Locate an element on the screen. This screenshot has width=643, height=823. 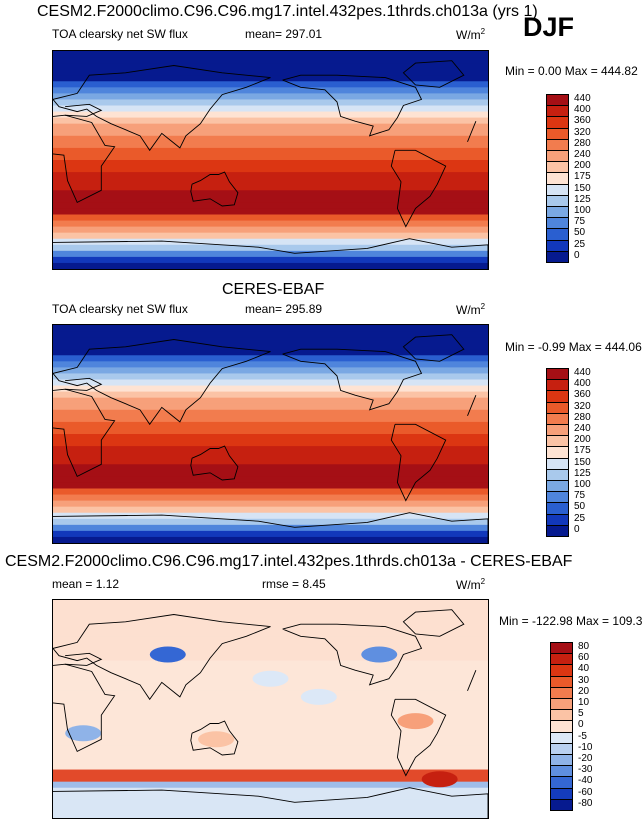
panel2-title: CERES-EBAF is located at coordinates (273, 289).